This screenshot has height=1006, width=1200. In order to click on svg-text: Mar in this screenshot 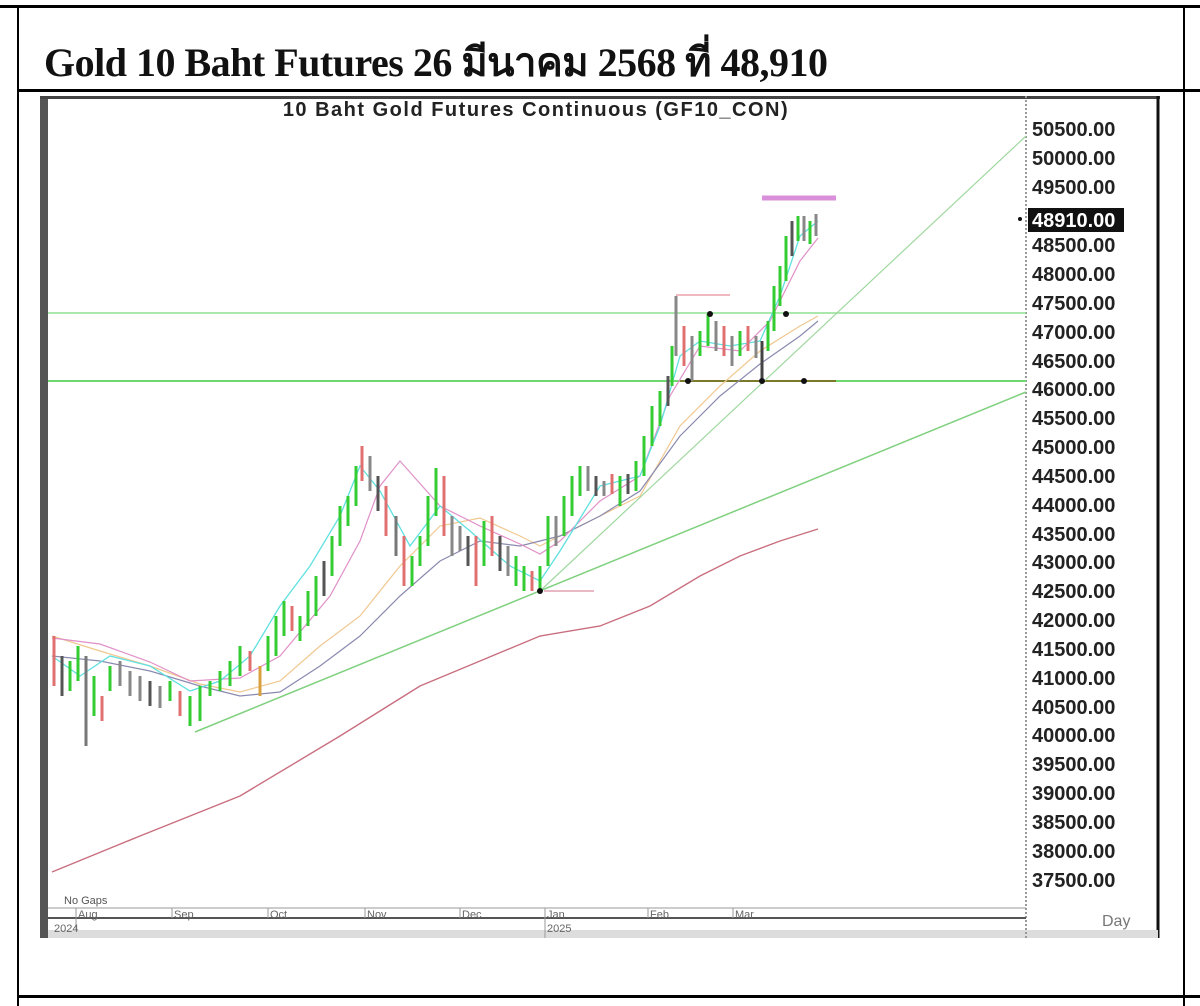, I will do `click(744, 915)`.